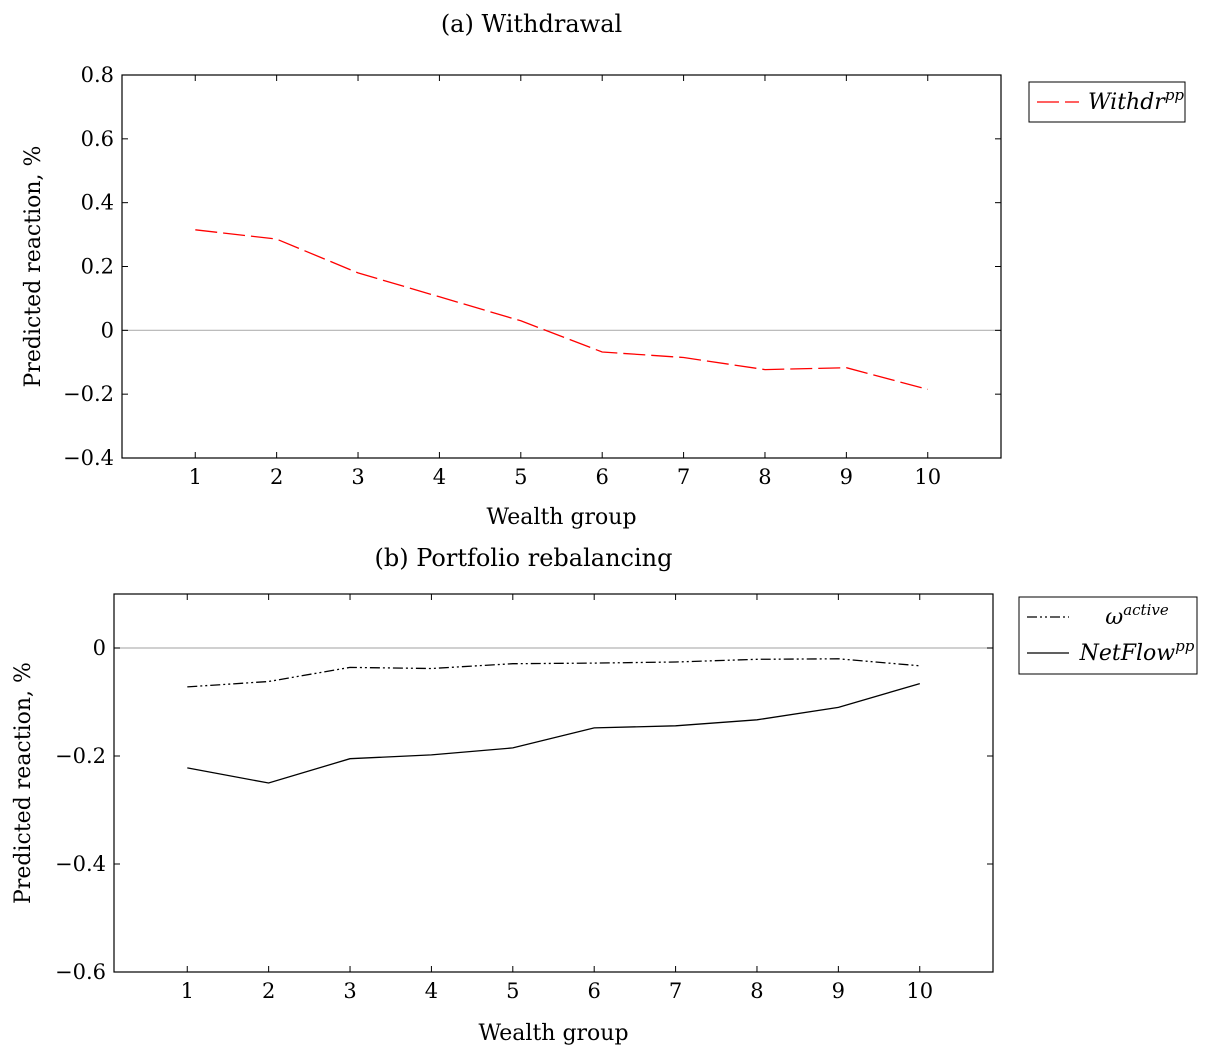  Describe the element at coordinates (97, 203) in the screenshot. I see `y-tick-label: 0.4` at that location.